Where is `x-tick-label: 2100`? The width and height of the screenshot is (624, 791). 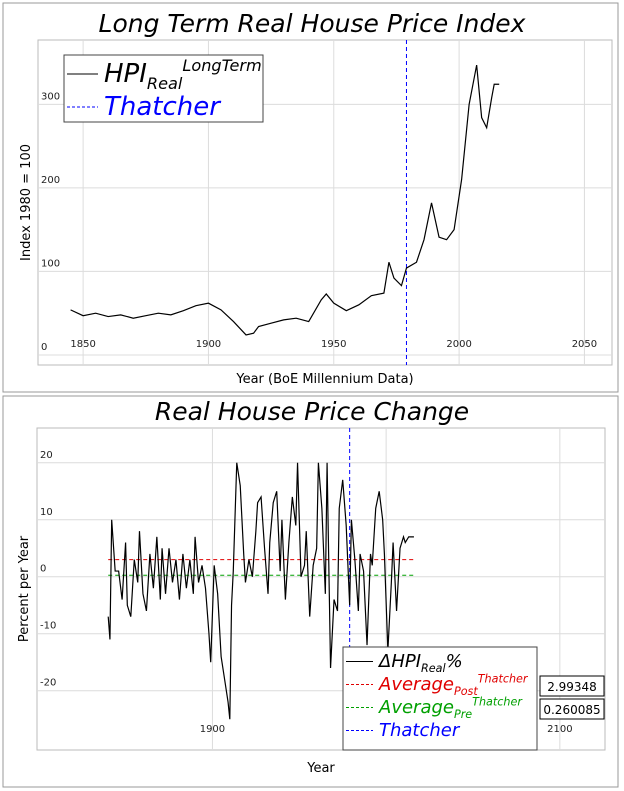
x-tick-label: 2100 is located at coordinates (559, 729).